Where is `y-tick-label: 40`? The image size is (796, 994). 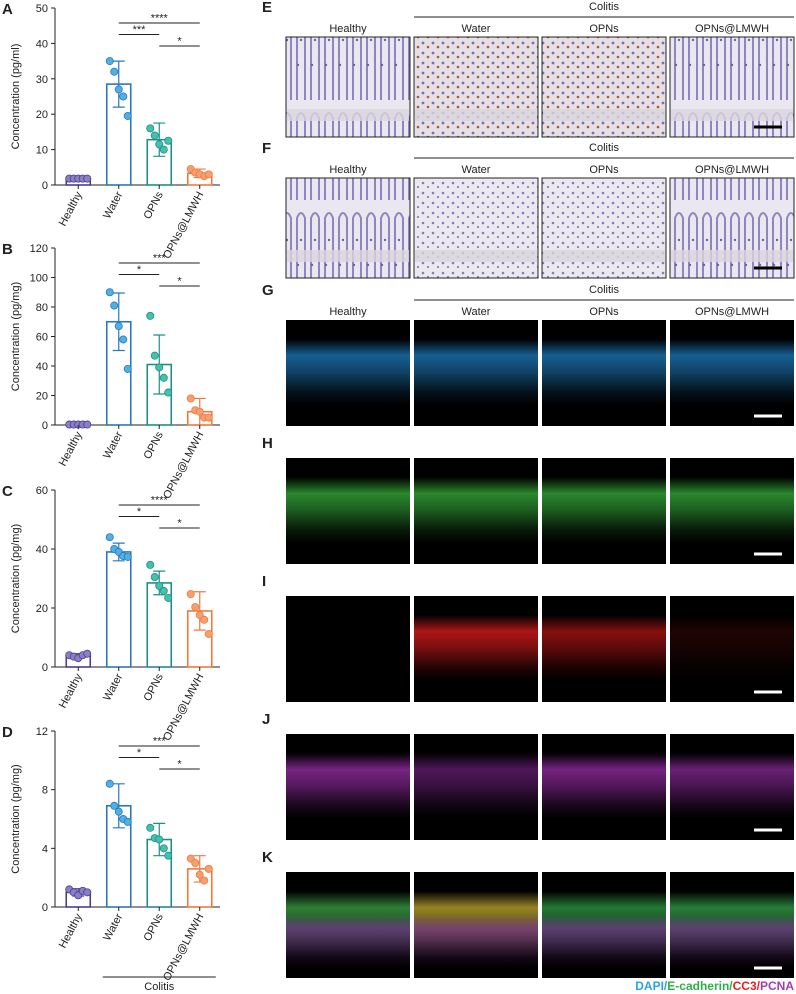
y-tick-label: 40 is located at coordinates (42, 550).